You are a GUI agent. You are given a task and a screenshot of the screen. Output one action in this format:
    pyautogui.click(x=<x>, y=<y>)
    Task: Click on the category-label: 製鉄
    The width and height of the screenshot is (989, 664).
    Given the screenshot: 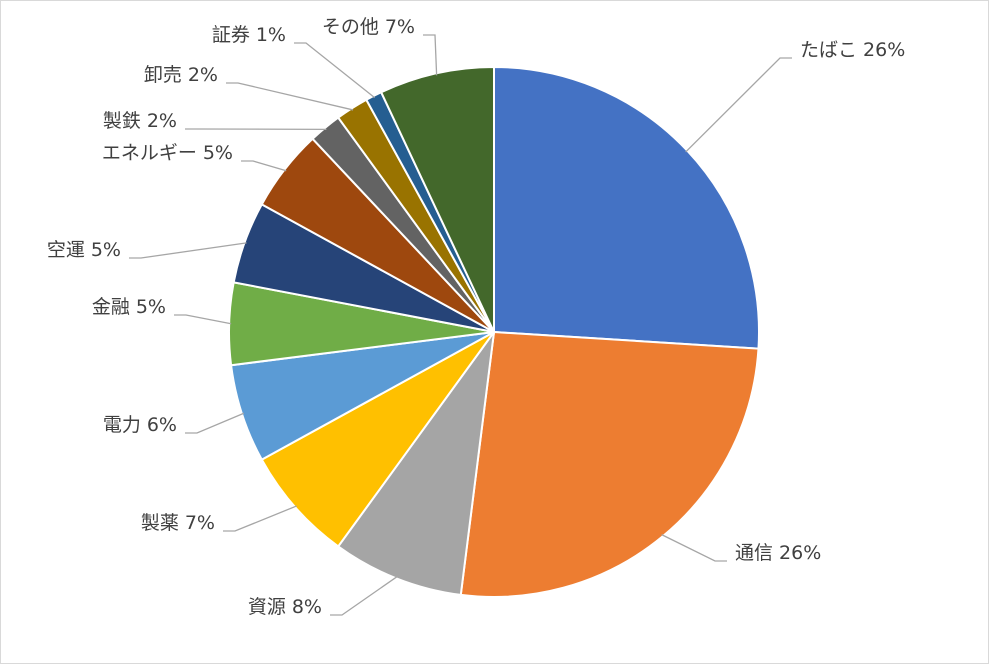 What is the action you would take?
    pyautogui.click(x=122, y=121)
    